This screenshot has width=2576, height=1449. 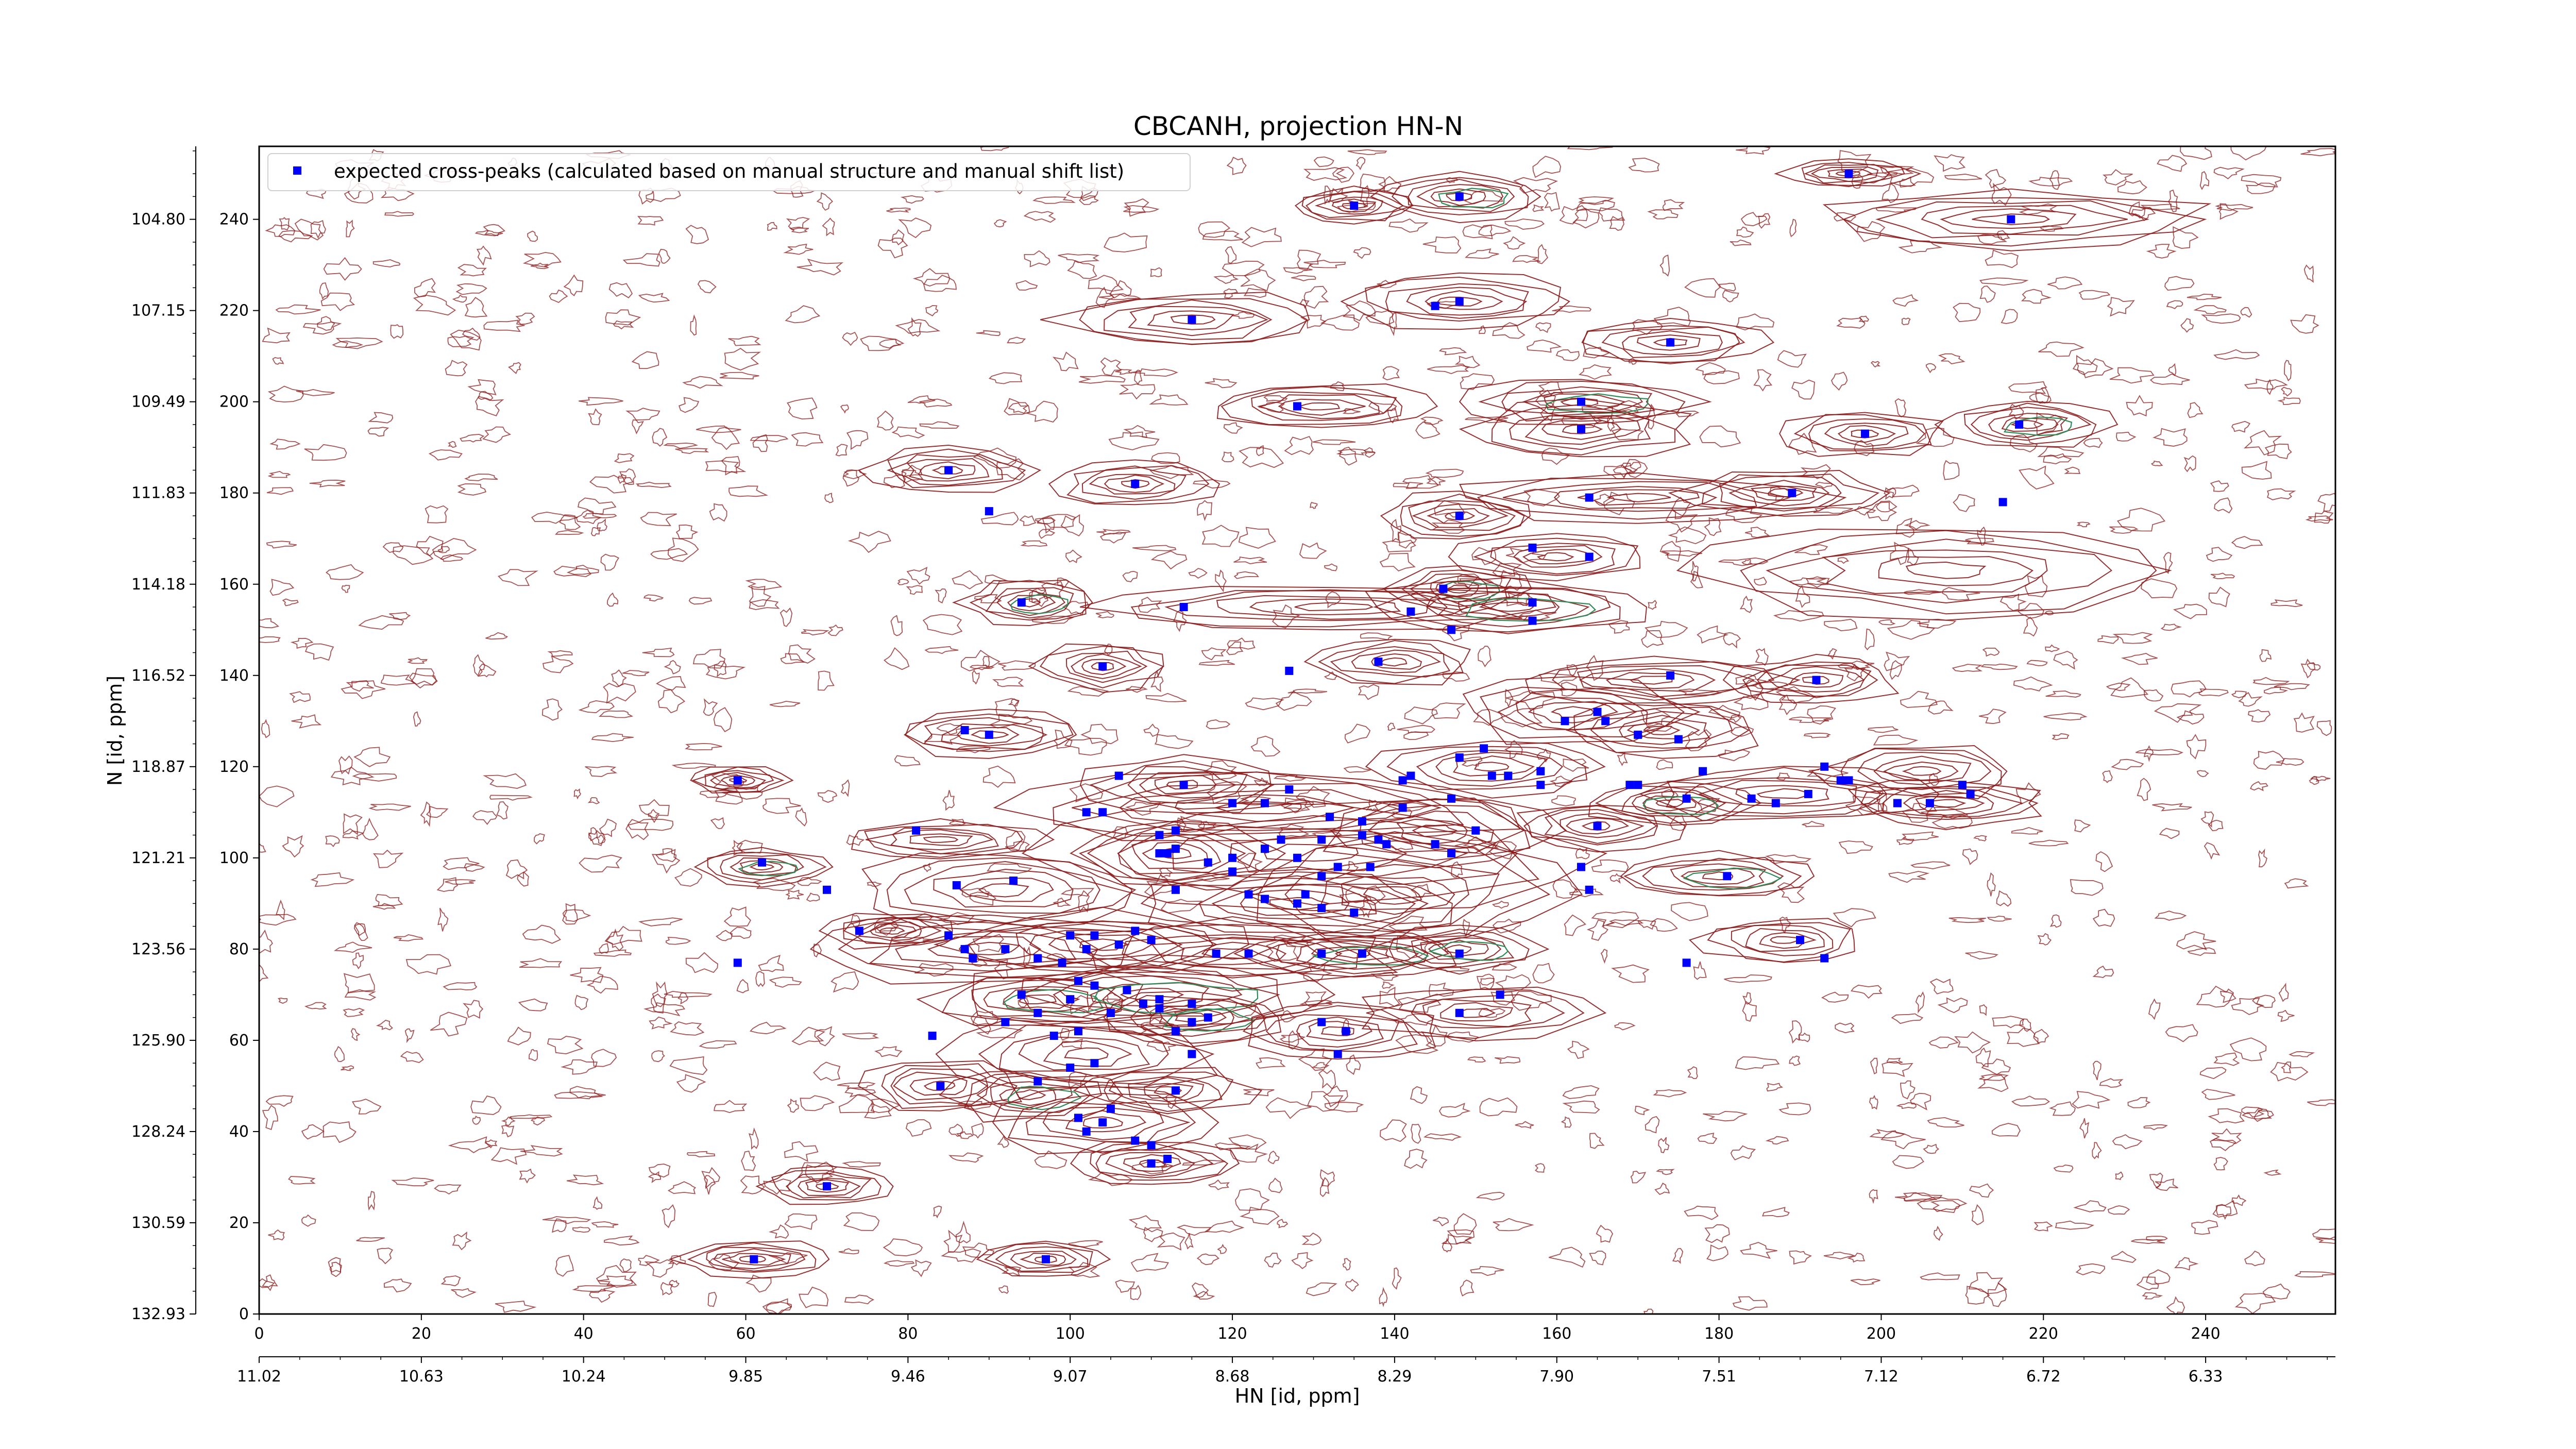 I want to click on y-tick-label: 100, so click(x=234, y=858).